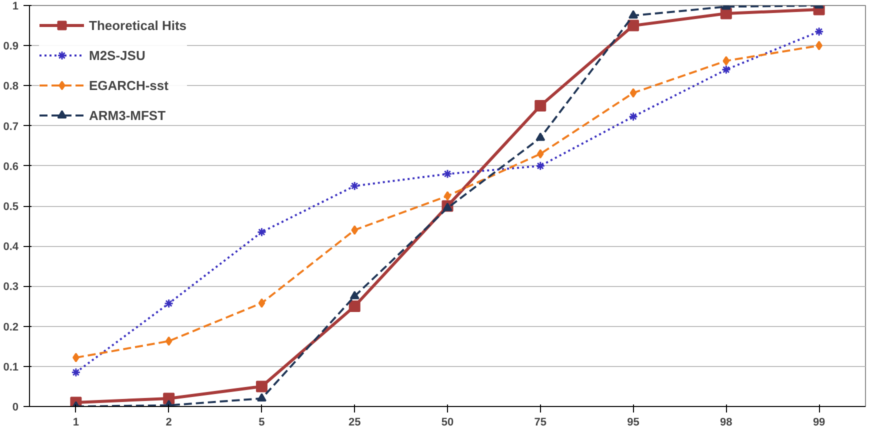 The width and height of the screenshot is (877, 434). I want to click on legend-label: ARM3-MFST, so click(127, 115).